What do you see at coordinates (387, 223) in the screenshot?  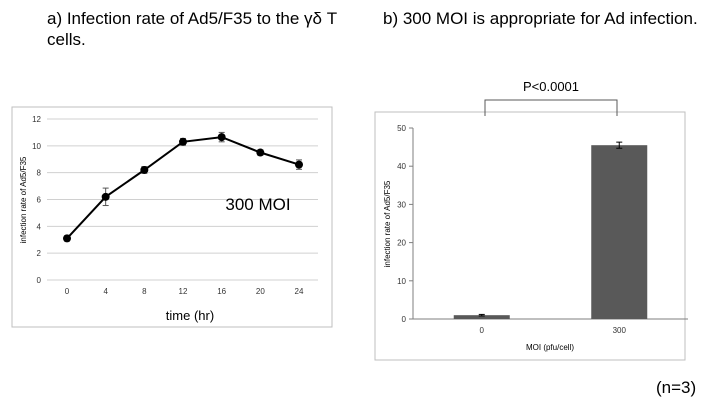 I see `bar-chart-y-axis-title: infection rate of Ad5/F35` at bounding box center [387, 223].